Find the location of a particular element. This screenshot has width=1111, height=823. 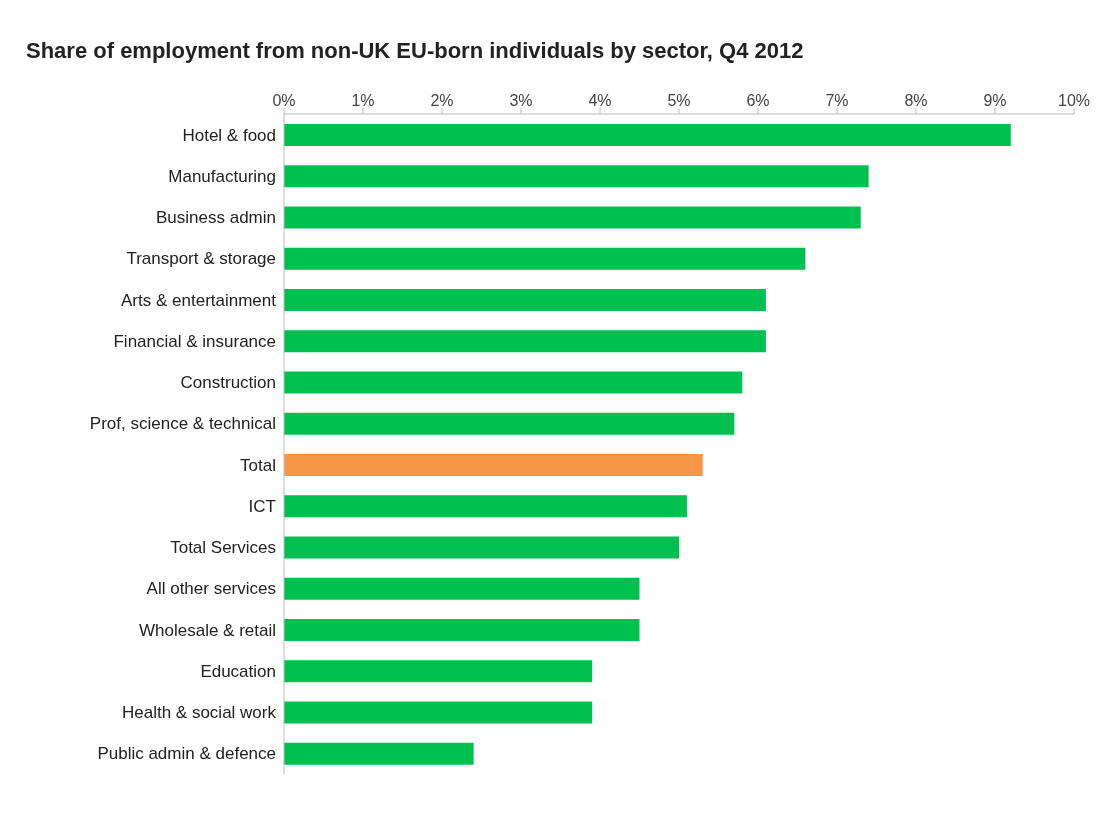

x-tick-label: 3% is located at coordinates (521, 100).